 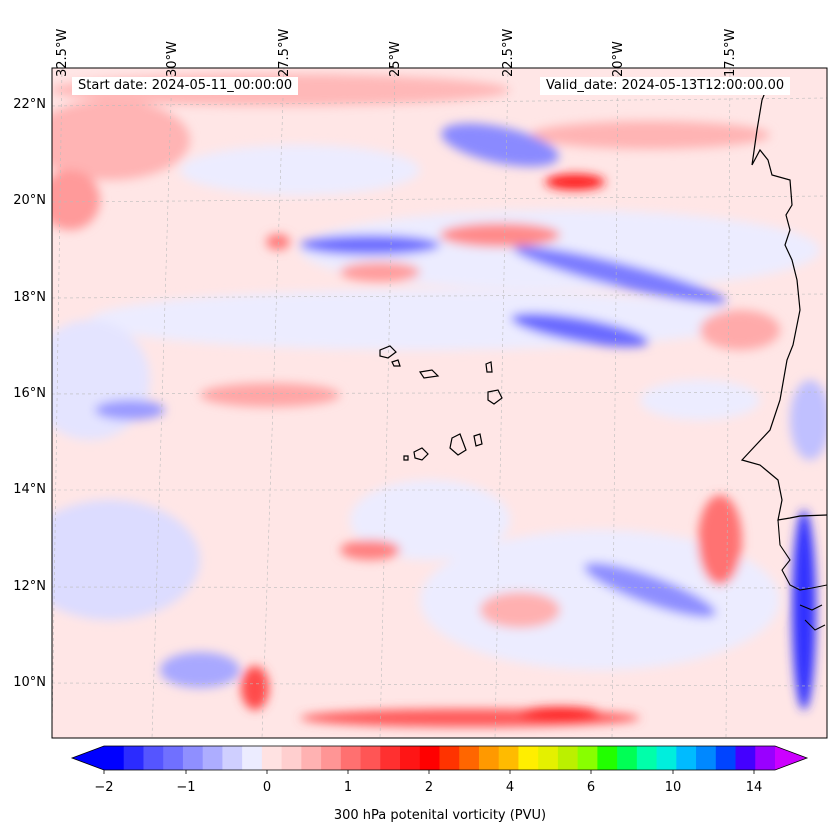 What do you see at coordinates (62, 52) in the screenshot?
I see `lon-label: 32.5°W` at bounding box center [62, 52].